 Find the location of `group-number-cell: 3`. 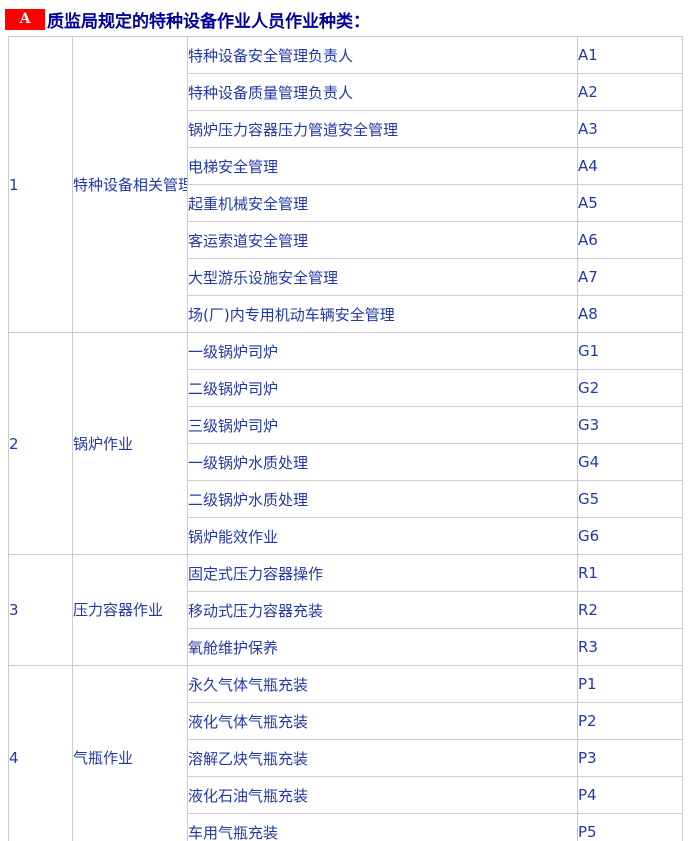

group-number-cell: 3 is located at coordinates (40, 610).